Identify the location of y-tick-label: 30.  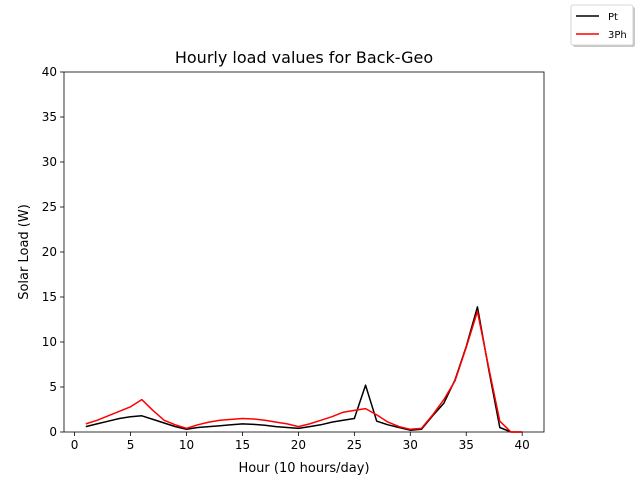
(49, 162).